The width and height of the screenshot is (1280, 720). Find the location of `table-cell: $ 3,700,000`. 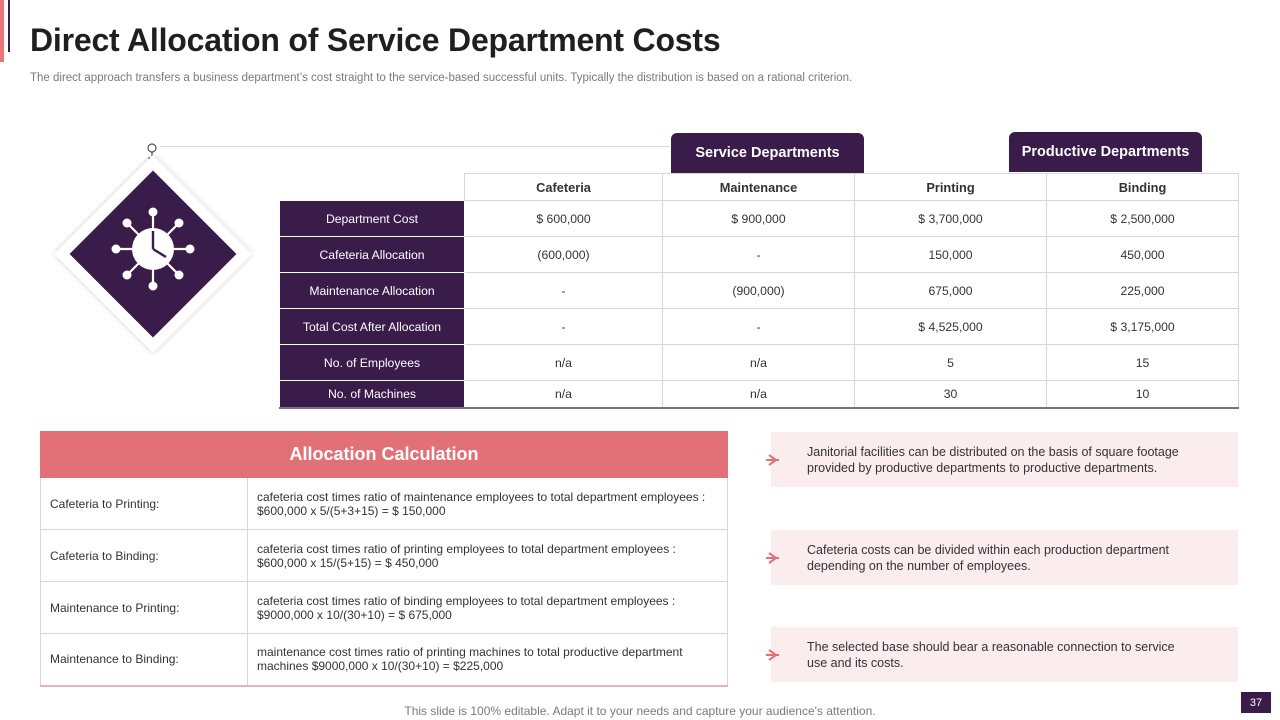

table-cell: $ 3,700,000 is located at coordinates (950, 218).